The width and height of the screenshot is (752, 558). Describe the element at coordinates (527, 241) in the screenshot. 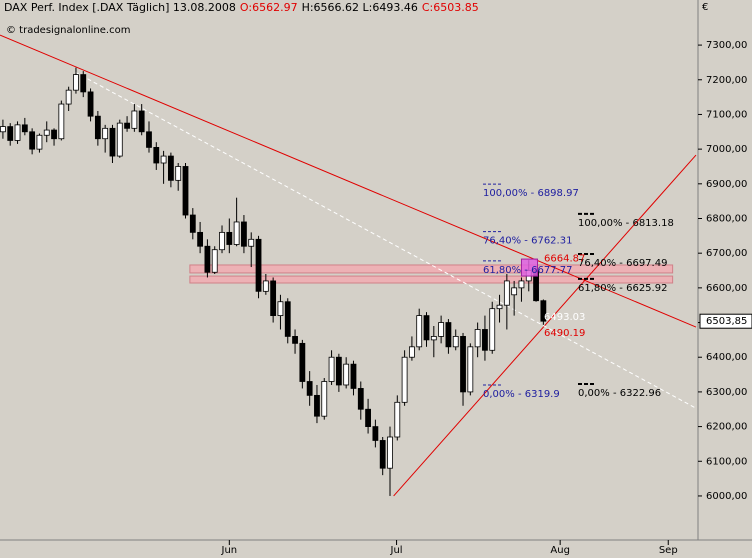

I see `fib-label: 76,40% - 6762.31` at that location.